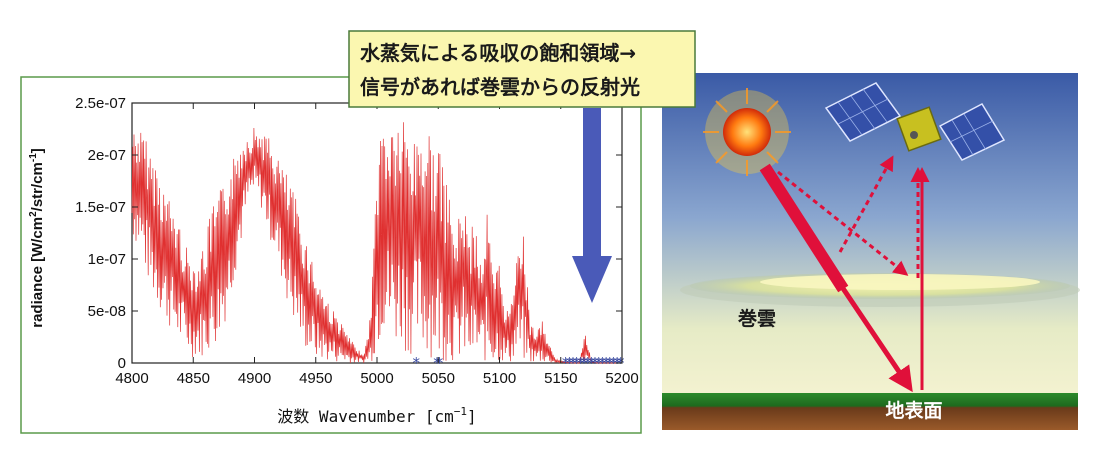 This screenshot has width=1099, height=454. What do you see at coordinates (880, 290) in the screenshot?
I see `cirrus-cloud` at bounding box center [880, 290].